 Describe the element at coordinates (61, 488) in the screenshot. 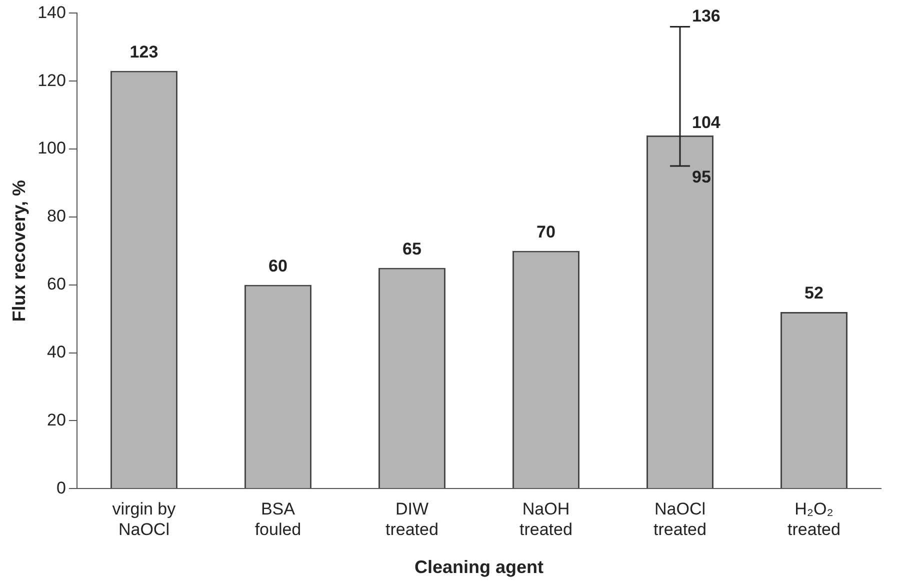

I see `y-tick-label: 0` at that location.